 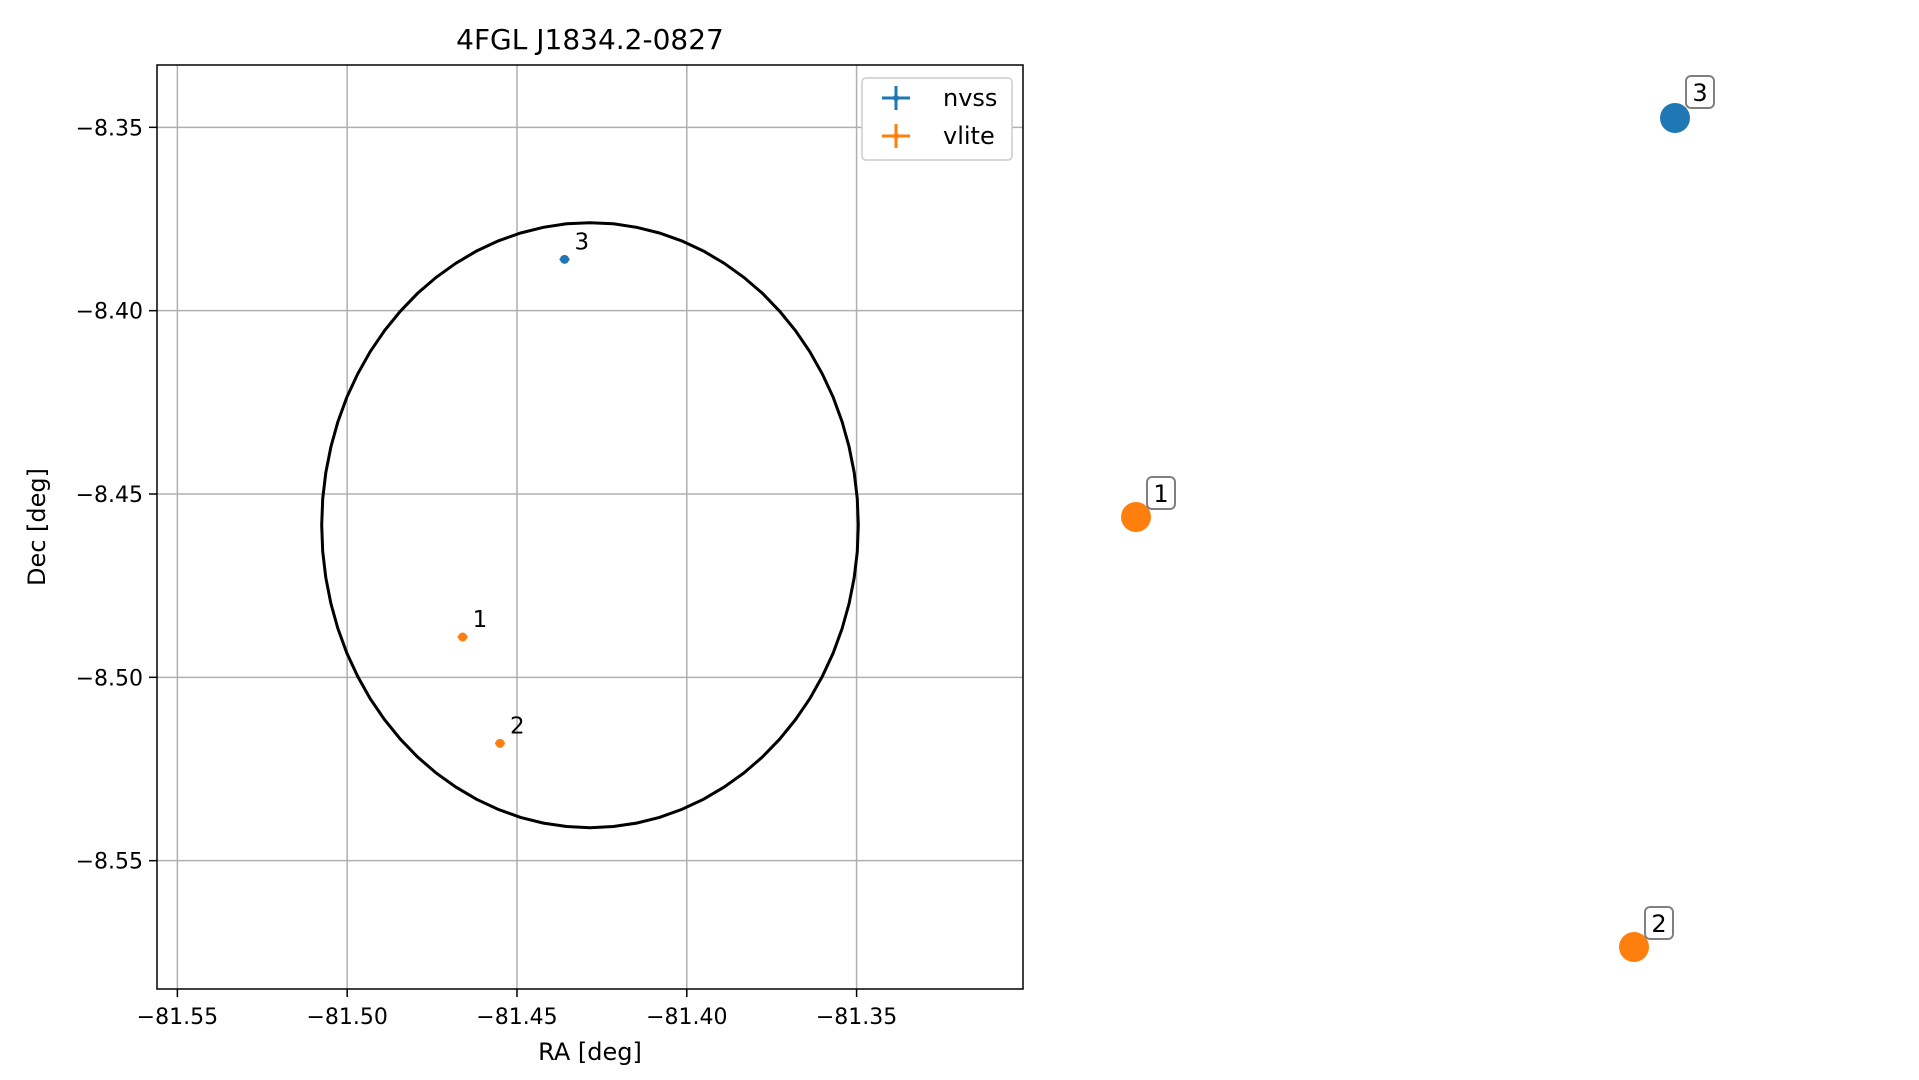 What do you see at coordinates (590, 39) in the screenshot?
I see `chart-title: 4FGL J1834.2-0827` at bounding box center [590, 39].